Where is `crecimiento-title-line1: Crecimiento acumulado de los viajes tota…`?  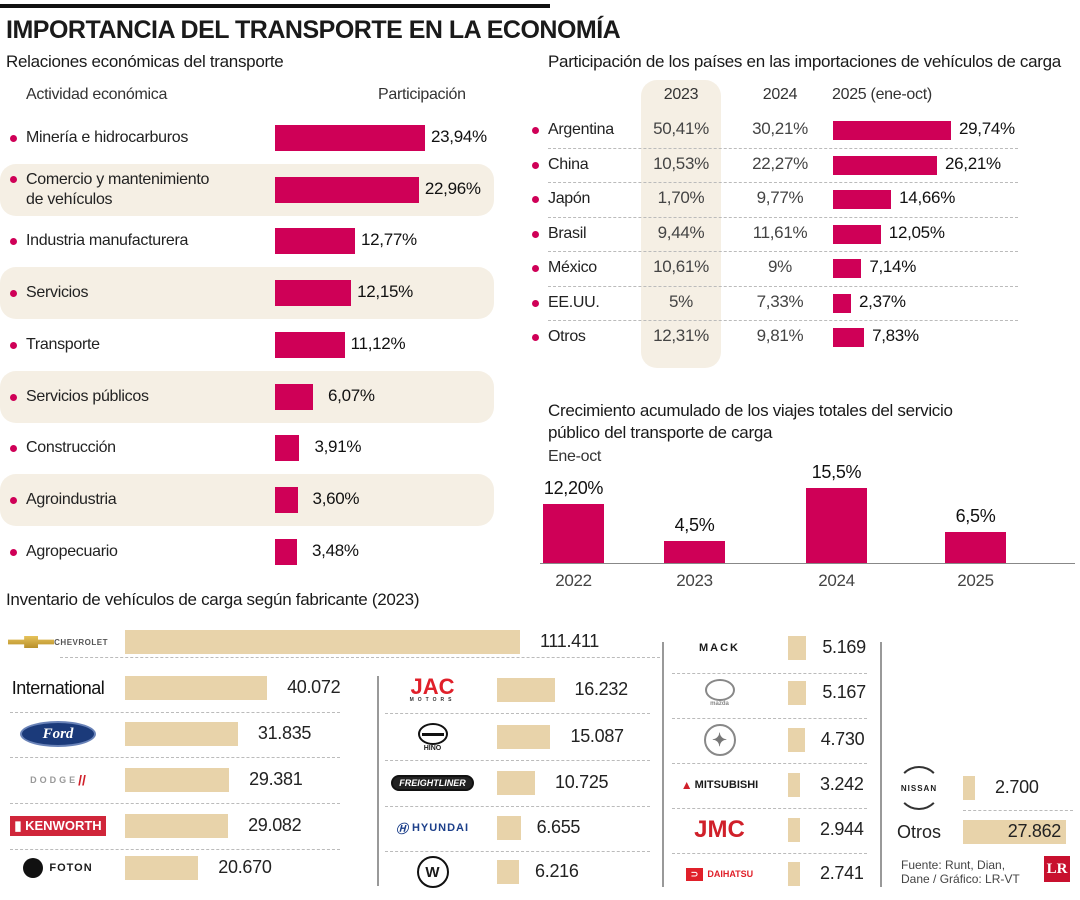
crecimiento-title-line1: Crecimiento acumulado de los viajes tota… is located at coordinates (750, 410).